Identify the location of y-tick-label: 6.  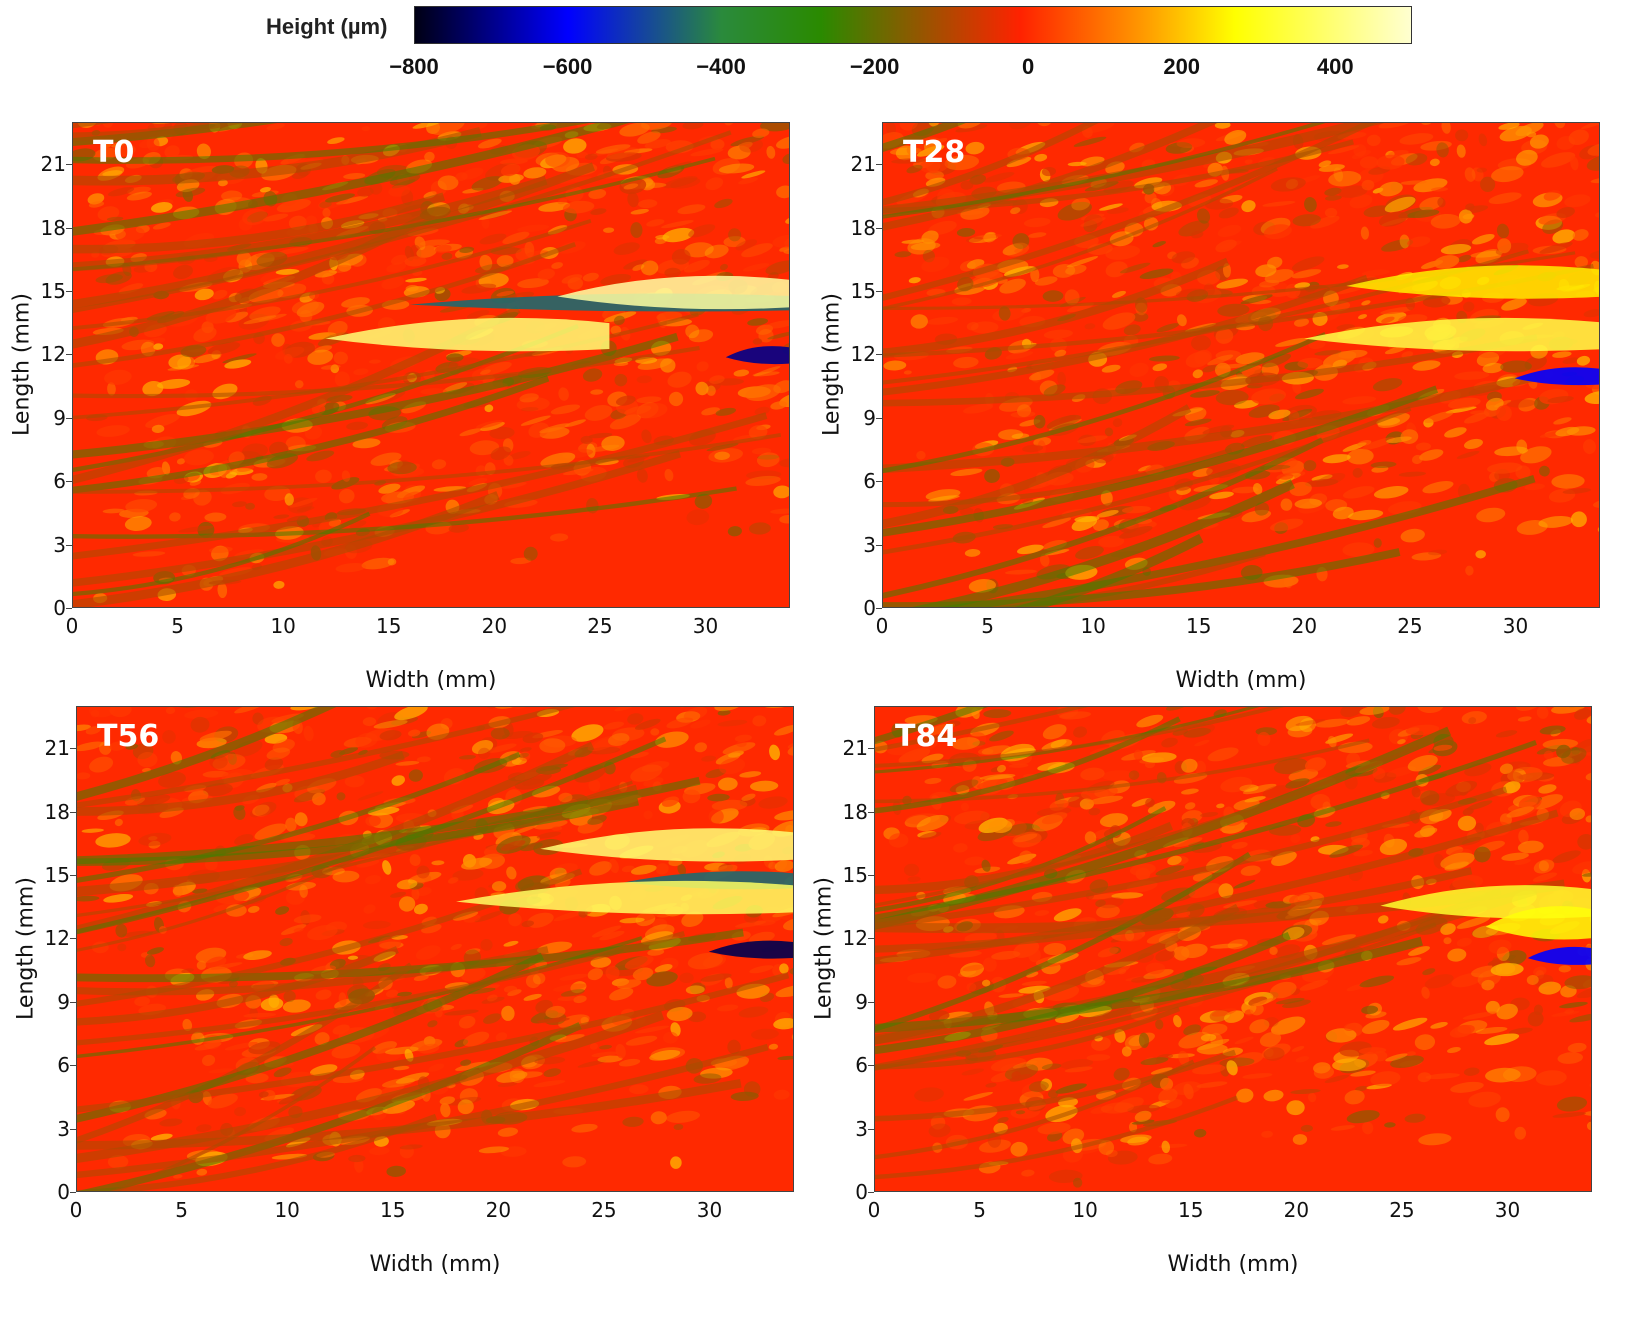
(59, 481).